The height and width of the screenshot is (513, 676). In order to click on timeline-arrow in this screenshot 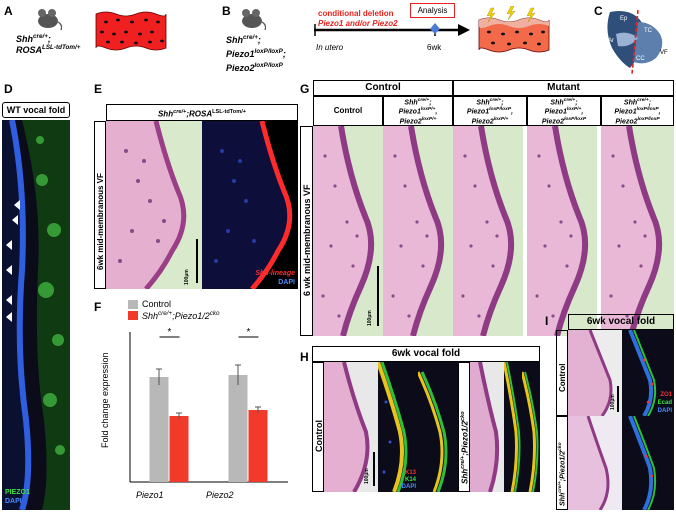, I will do `click(392, 29)`.